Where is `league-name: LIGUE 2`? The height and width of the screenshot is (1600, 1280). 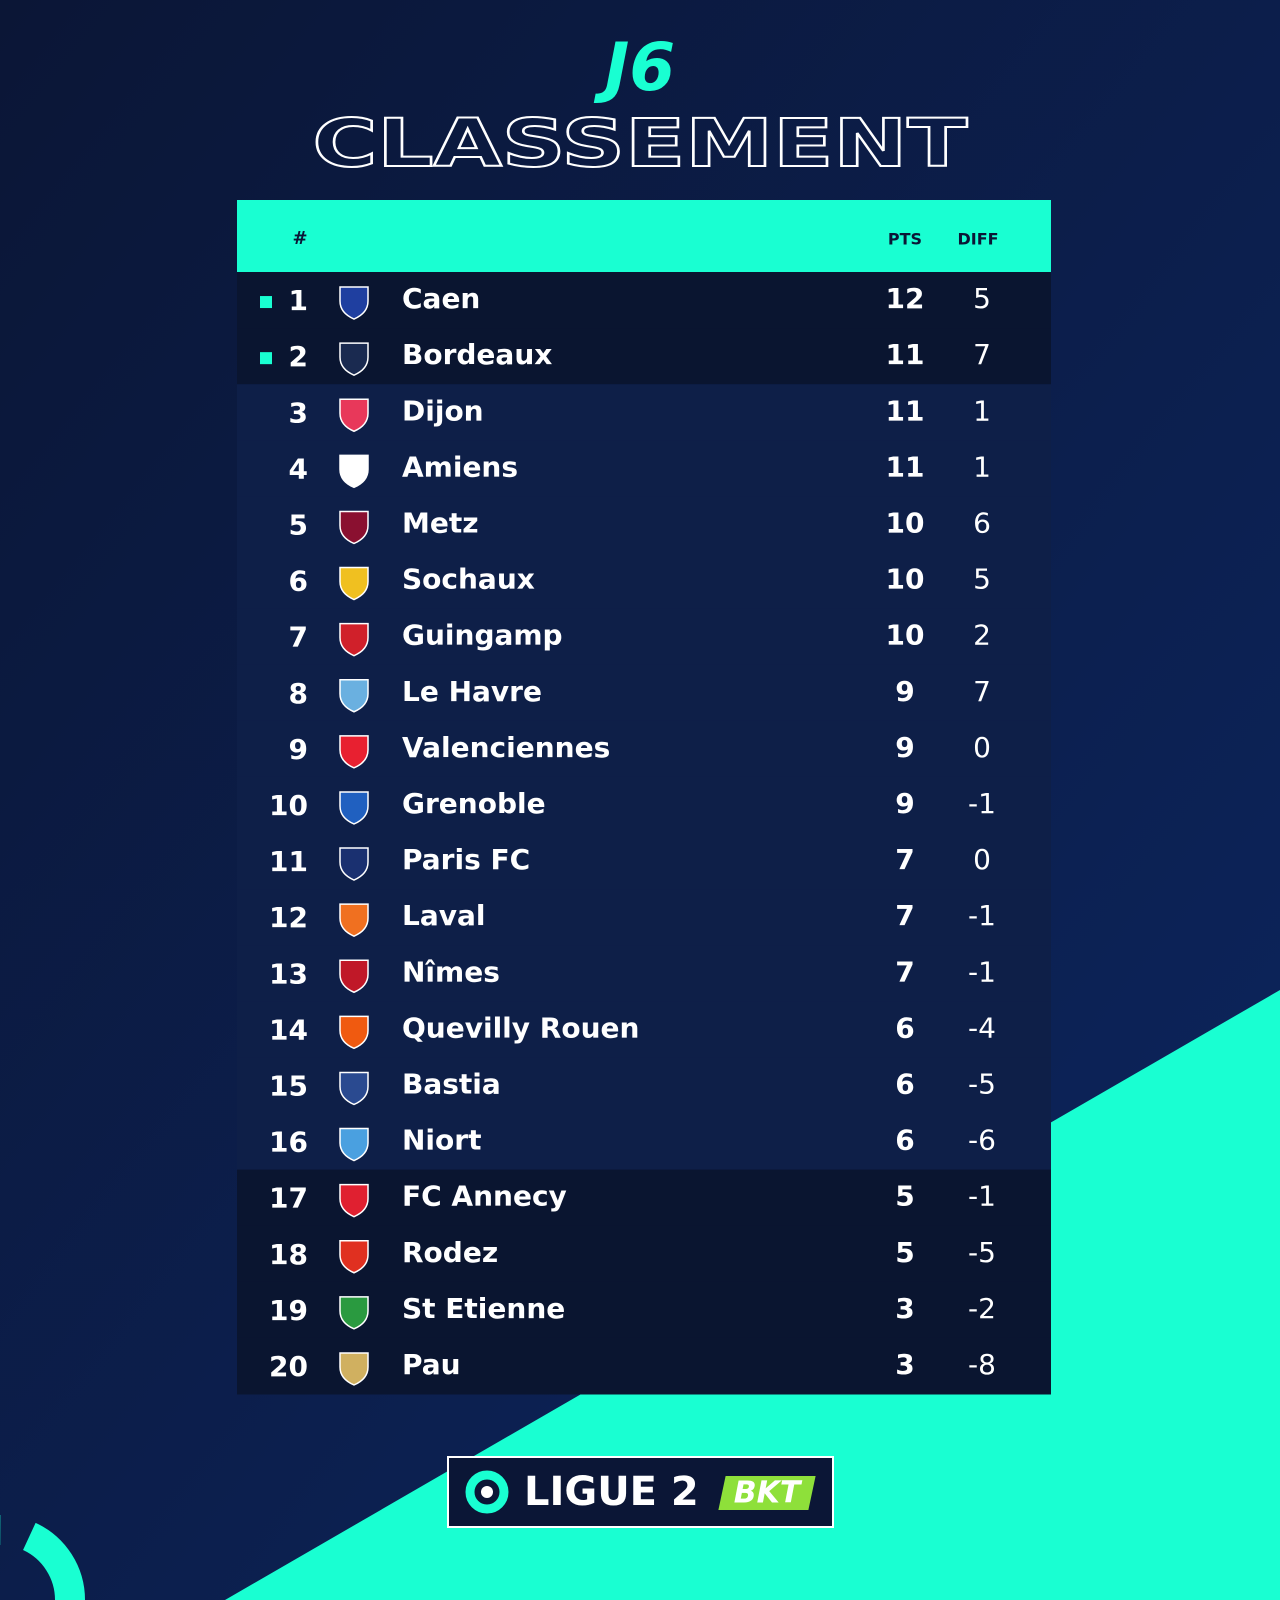 league-name: LIGUE 2 is located at coordinates (611, 1492).